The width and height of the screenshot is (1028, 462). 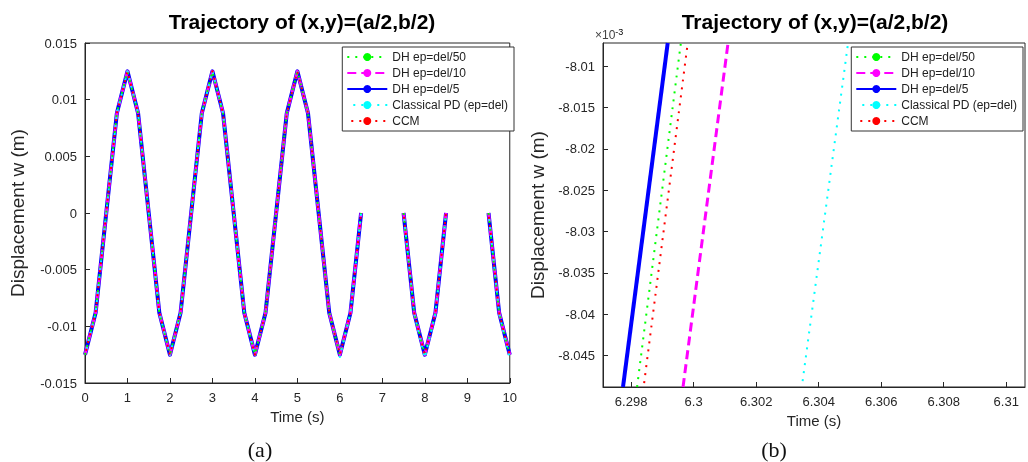 What do you see at coordinates (580, 149) in the screenshot?
I see `y-tick-label: -8.02` at bounding box center [580, 149].